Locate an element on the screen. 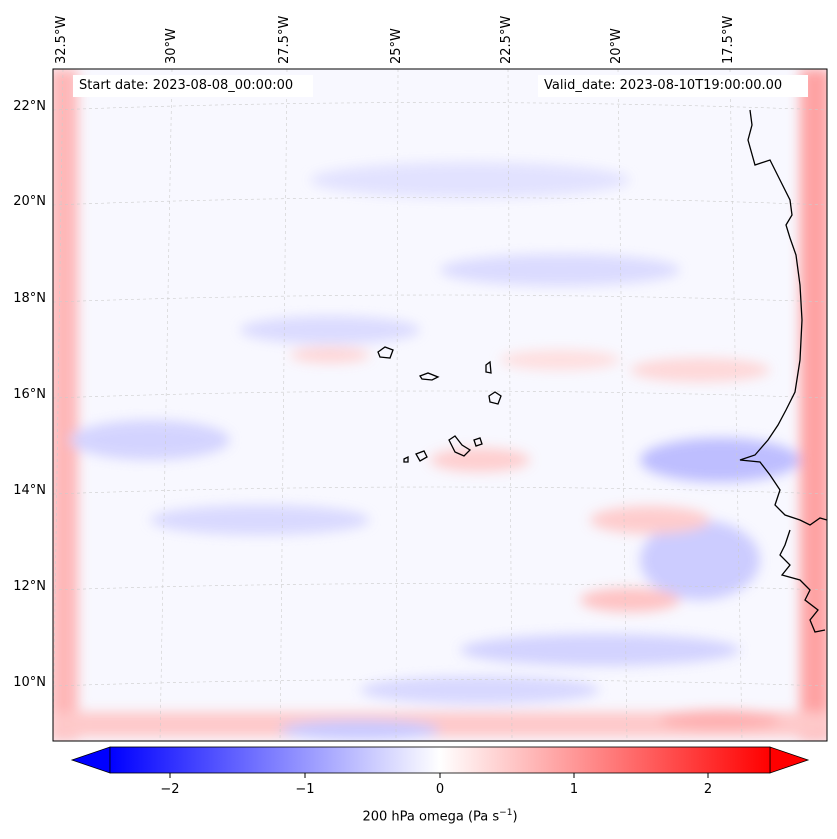 This screenshot has width=837, height=839. start-date-text: Start date: 2023-08-08_00:00:00 is located at coordinates (186, 85).